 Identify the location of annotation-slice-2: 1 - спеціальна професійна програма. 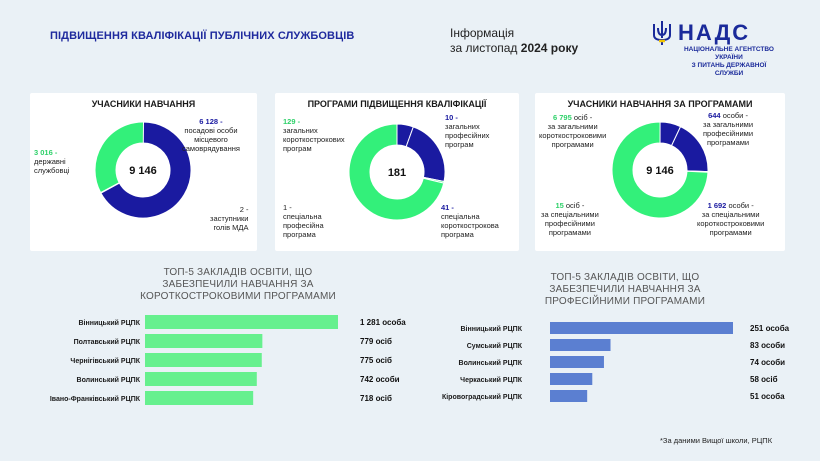
(303, 221).